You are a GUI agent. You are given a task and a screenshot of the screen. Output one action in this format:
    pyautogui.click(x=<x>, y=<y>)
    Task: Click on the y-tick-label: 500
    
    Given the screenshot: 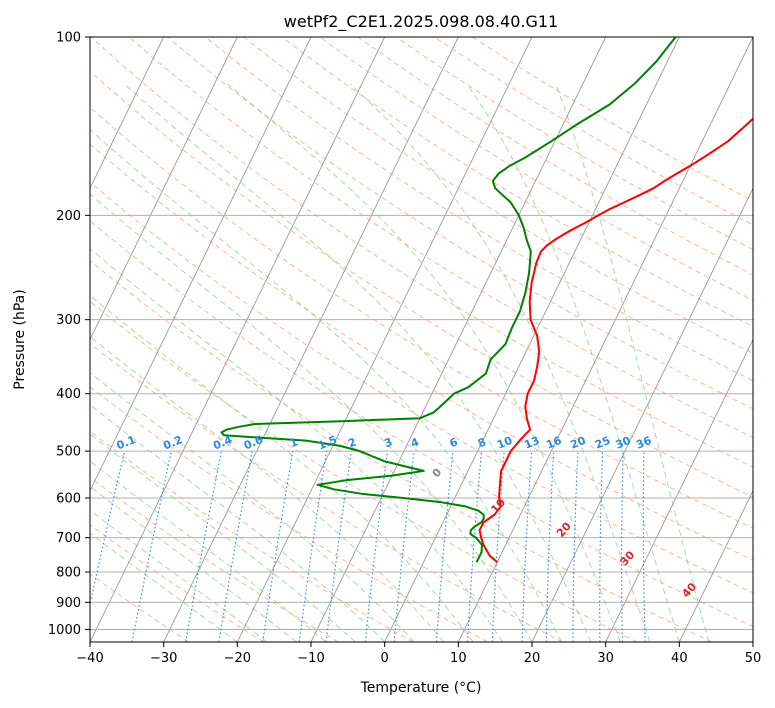 What is the action you would take?
    pyautogui.click(x=68, y=452)
    